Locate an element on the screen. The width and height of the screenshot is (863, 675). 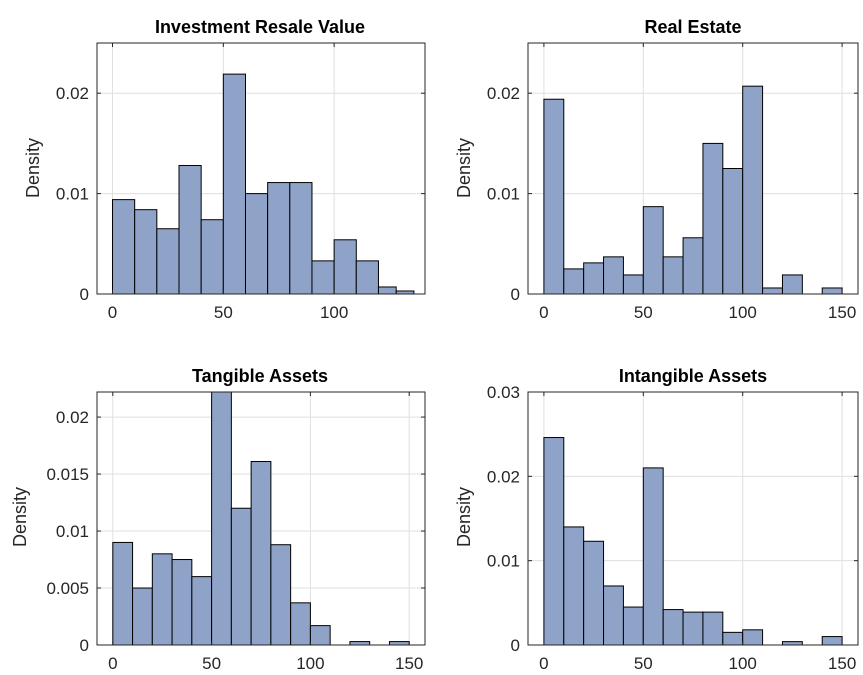
panel-title: Tangible Assets is located at coordinates (260, 376).